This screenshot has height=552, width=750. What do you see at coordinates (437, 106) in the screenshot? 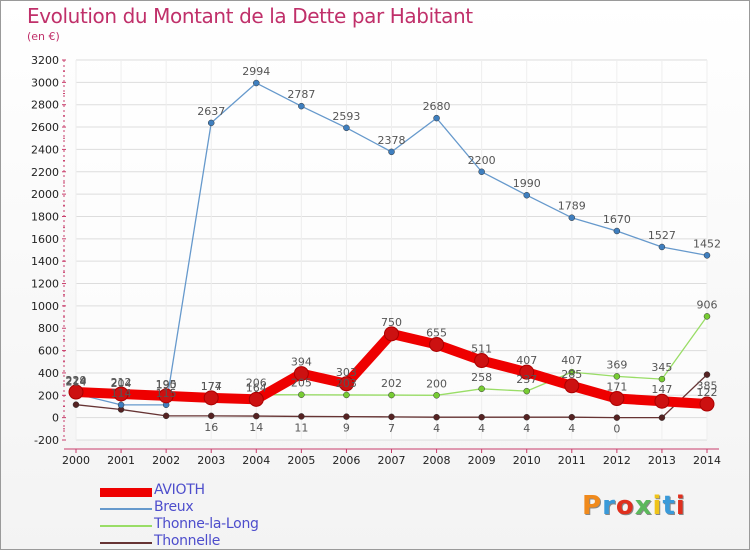
I see `data-label-breux: 2680` at bounding box center [437, 106].